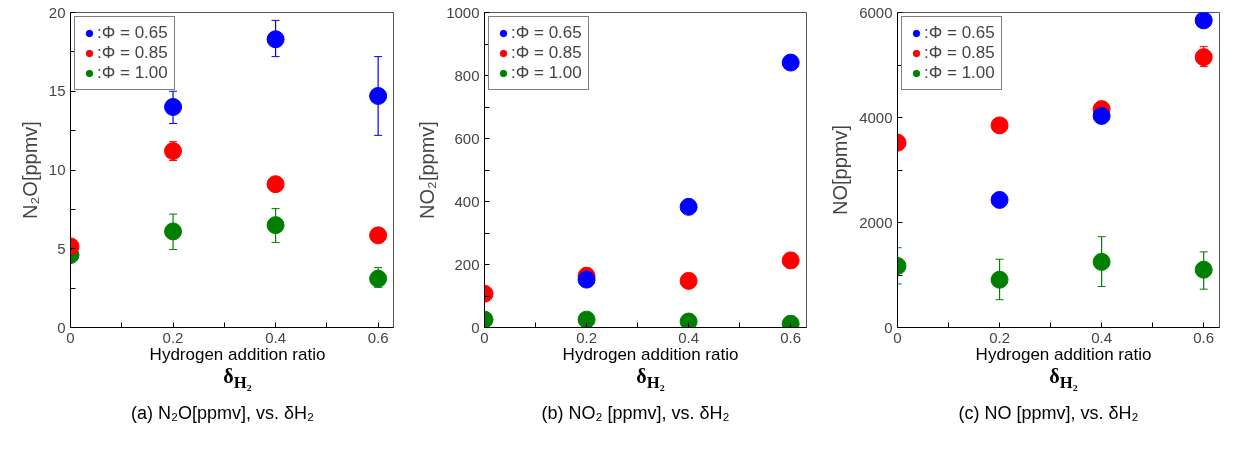 The width and height of the screenshot is (1245, 468). What do you see at coordinates (463, 12) in the screenshot?
I see `y-tick-label: 1000` at bounding box center [463, 12].